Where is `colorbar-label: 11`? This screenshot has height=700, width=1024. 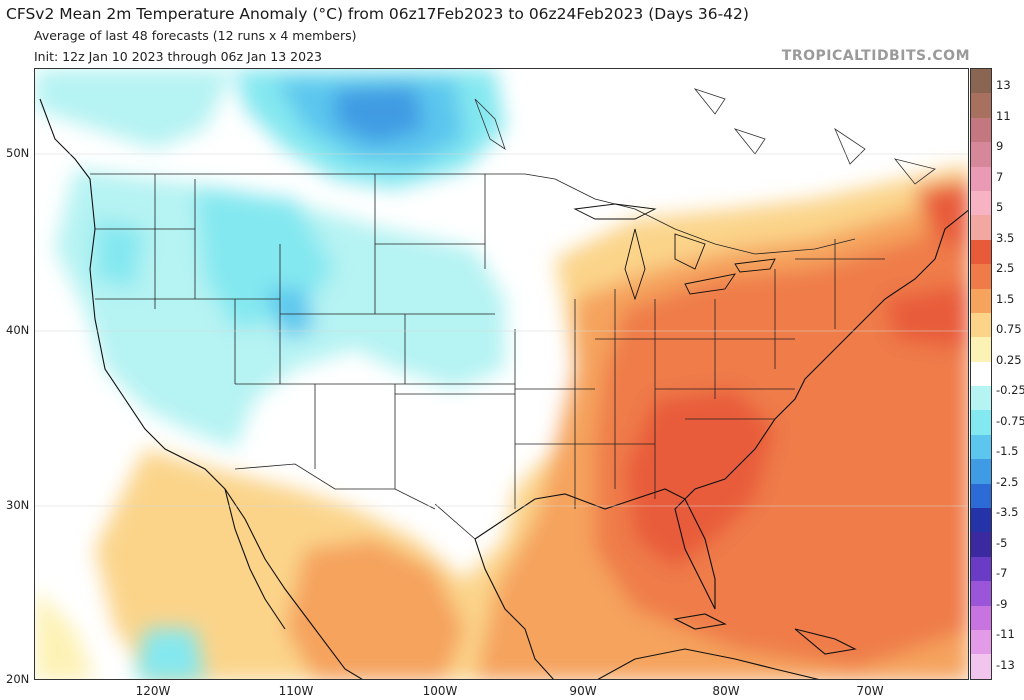
colorbar-label: 11 is located at coordinates (1003, 115).